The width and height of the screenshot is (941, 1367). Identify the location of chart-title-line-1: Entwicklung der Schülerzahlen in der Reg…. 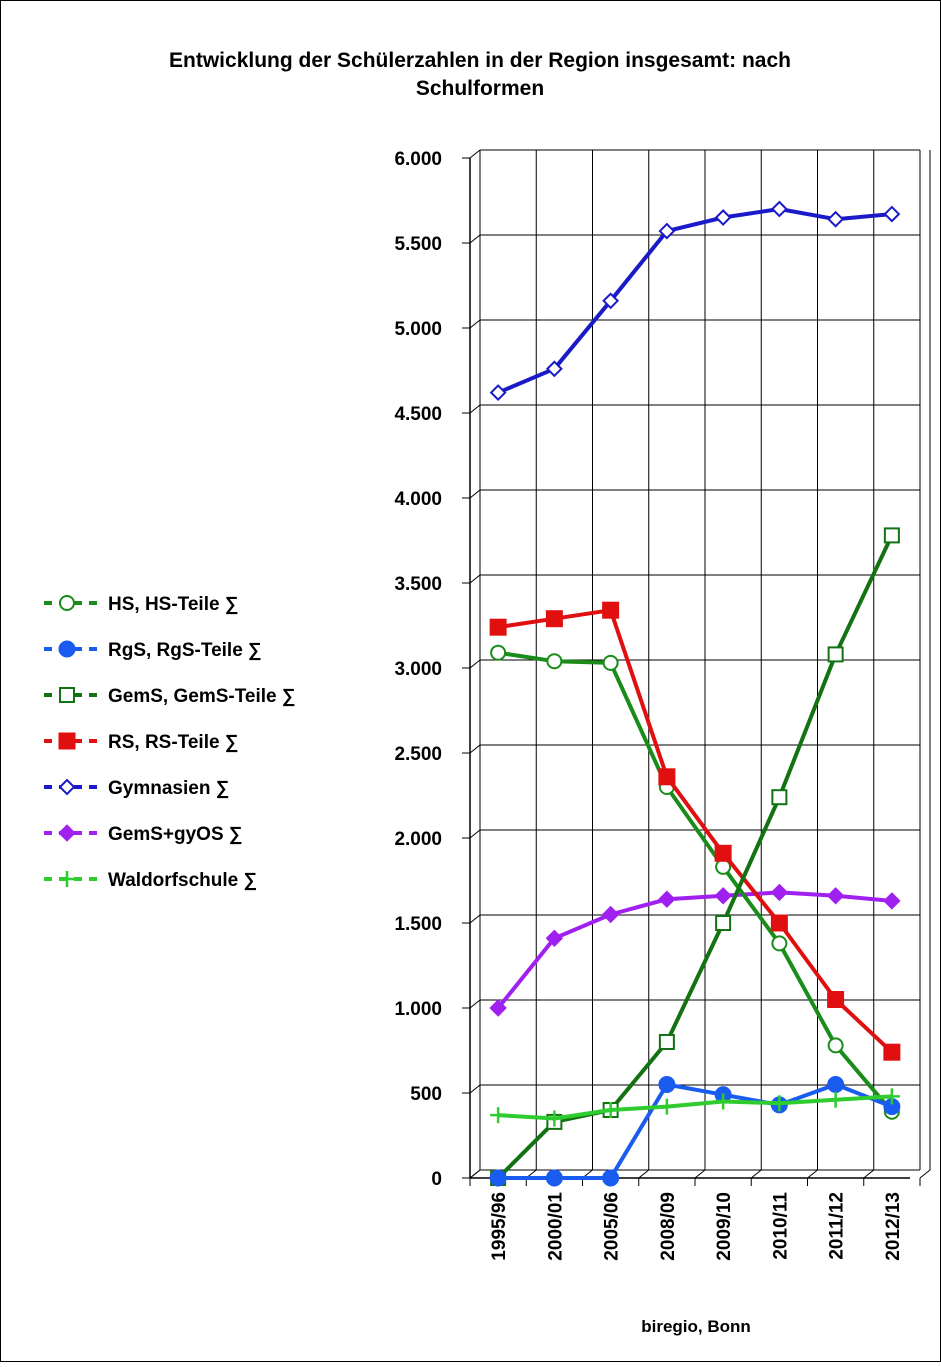
(480, 60).